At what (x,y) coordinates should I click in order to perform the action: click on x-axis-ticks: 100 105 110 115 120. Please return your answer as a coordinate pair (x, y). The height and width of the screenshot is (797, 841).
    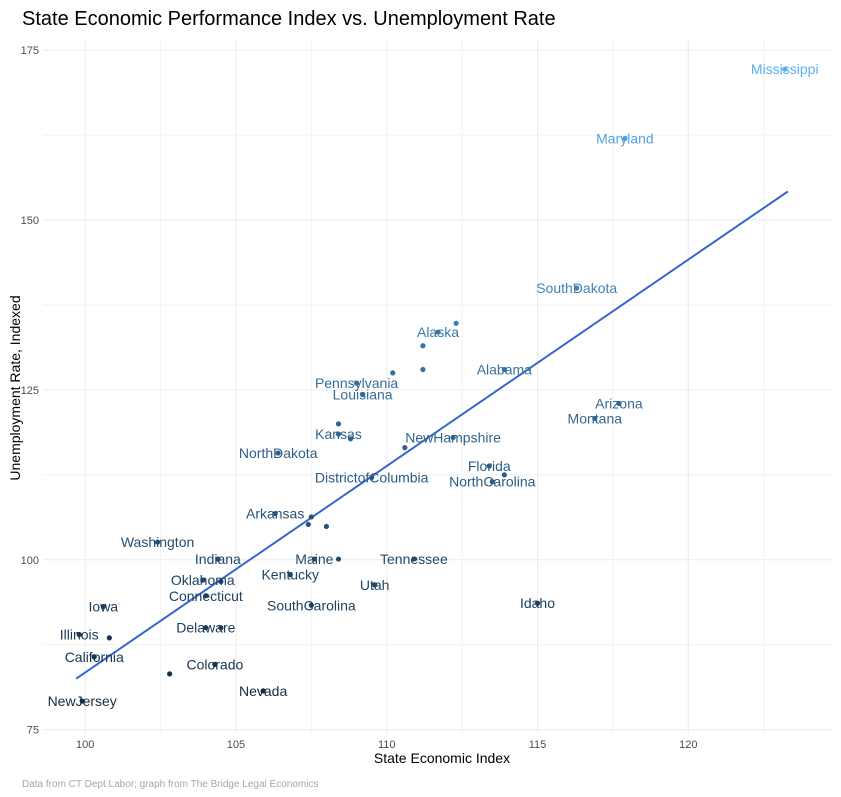
    Looking at the image, I should click on (386, 745).